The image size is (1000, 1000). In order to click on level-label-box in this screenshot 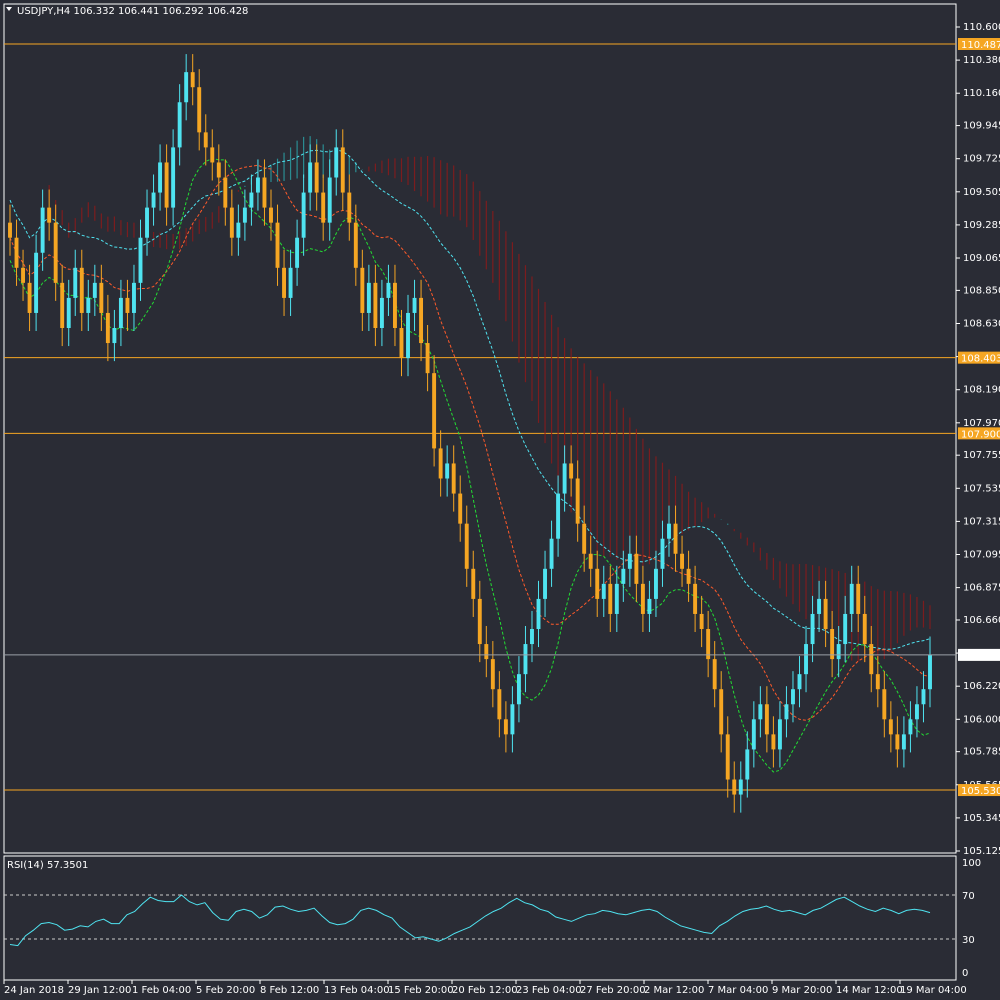, I will do `click(979, 433)`.